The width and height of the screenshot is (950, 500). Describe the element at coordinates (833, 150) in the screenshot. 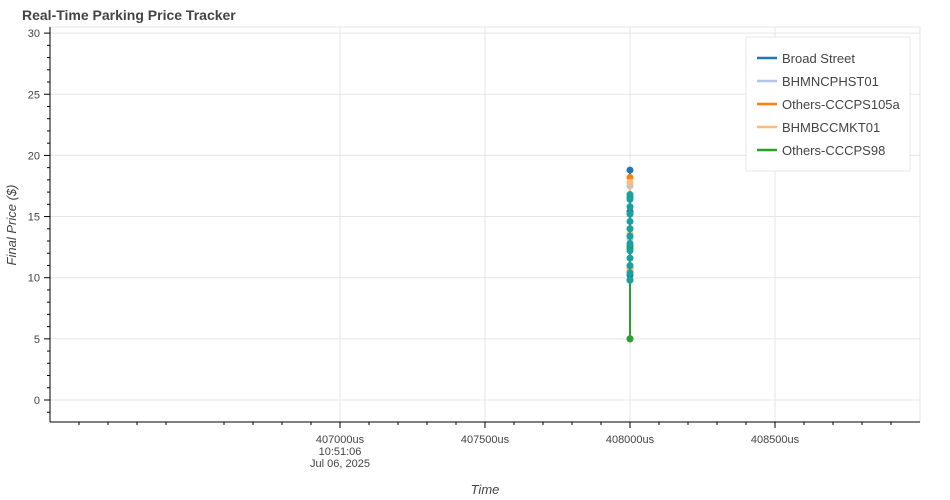

I see `legend-item: Others-CCCPS98` at that location.